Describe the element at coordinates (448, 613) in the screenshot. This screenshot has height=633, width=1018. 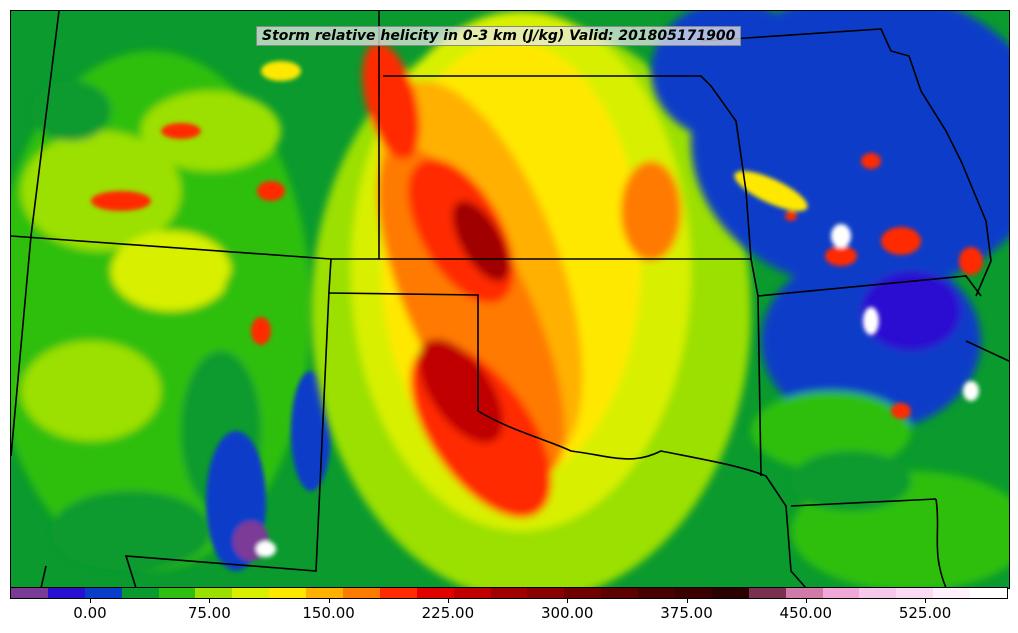
I see `colorbar-tick-label: 225.00` at that location.